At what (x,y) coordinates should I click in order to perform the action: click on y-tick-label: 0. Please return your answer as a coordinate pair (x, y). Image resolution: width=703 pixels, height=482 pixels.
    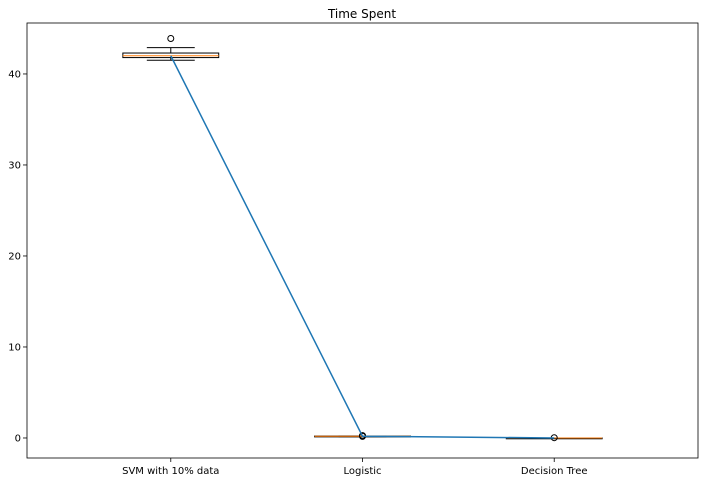
    Looking at the image, I should click on (18, 438).